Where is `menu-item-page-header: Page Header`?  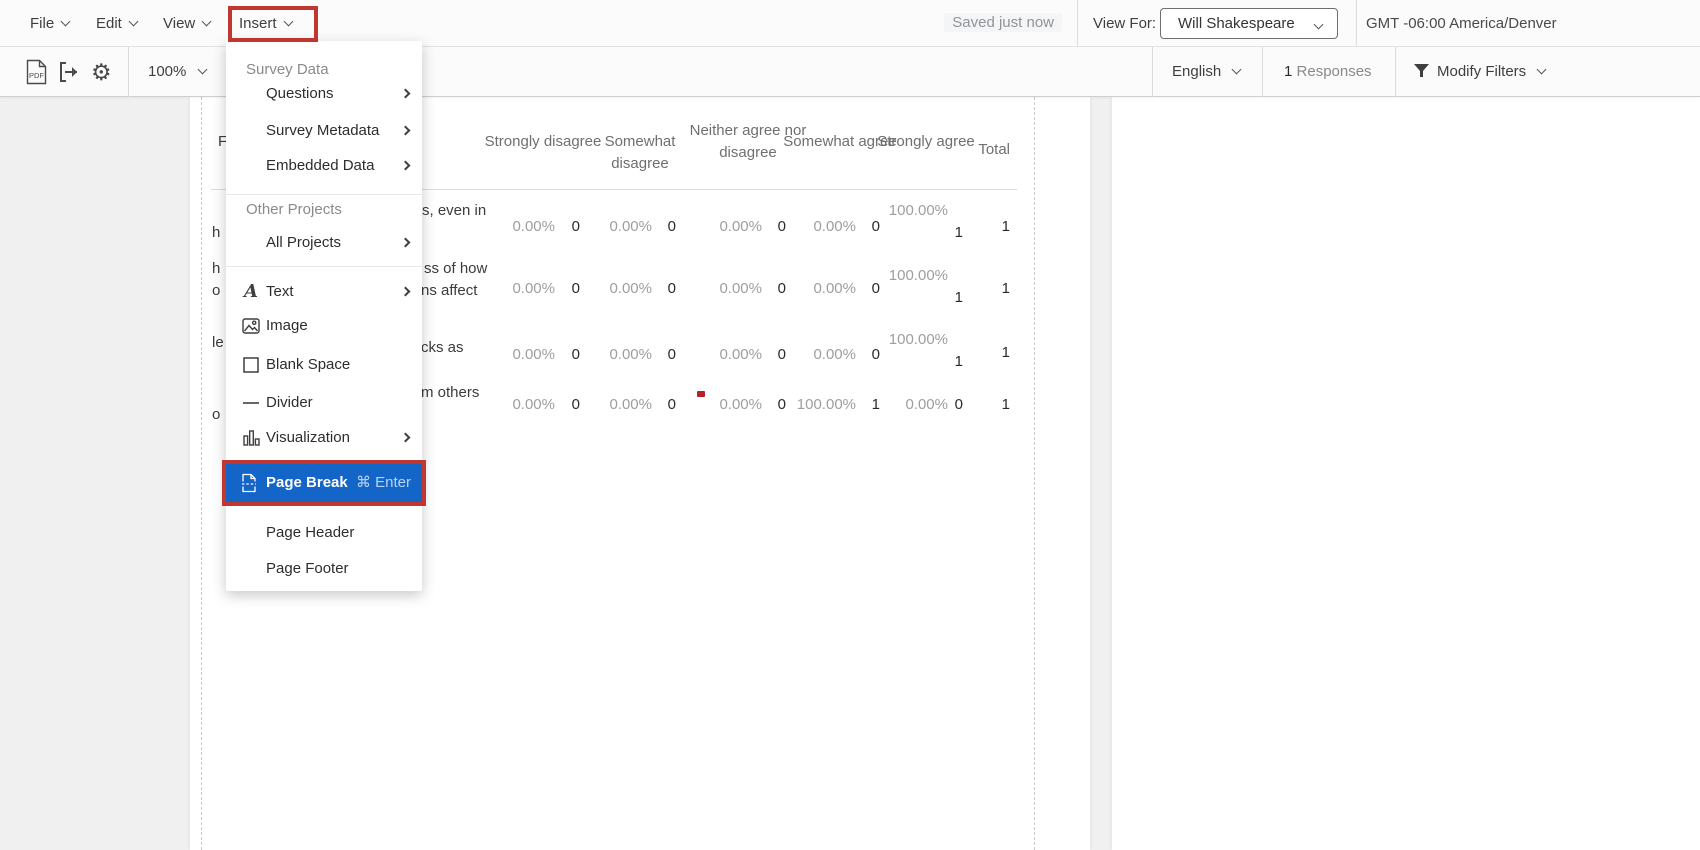
menu-item-page-header: Page Header is located at coordinates (324, 533).